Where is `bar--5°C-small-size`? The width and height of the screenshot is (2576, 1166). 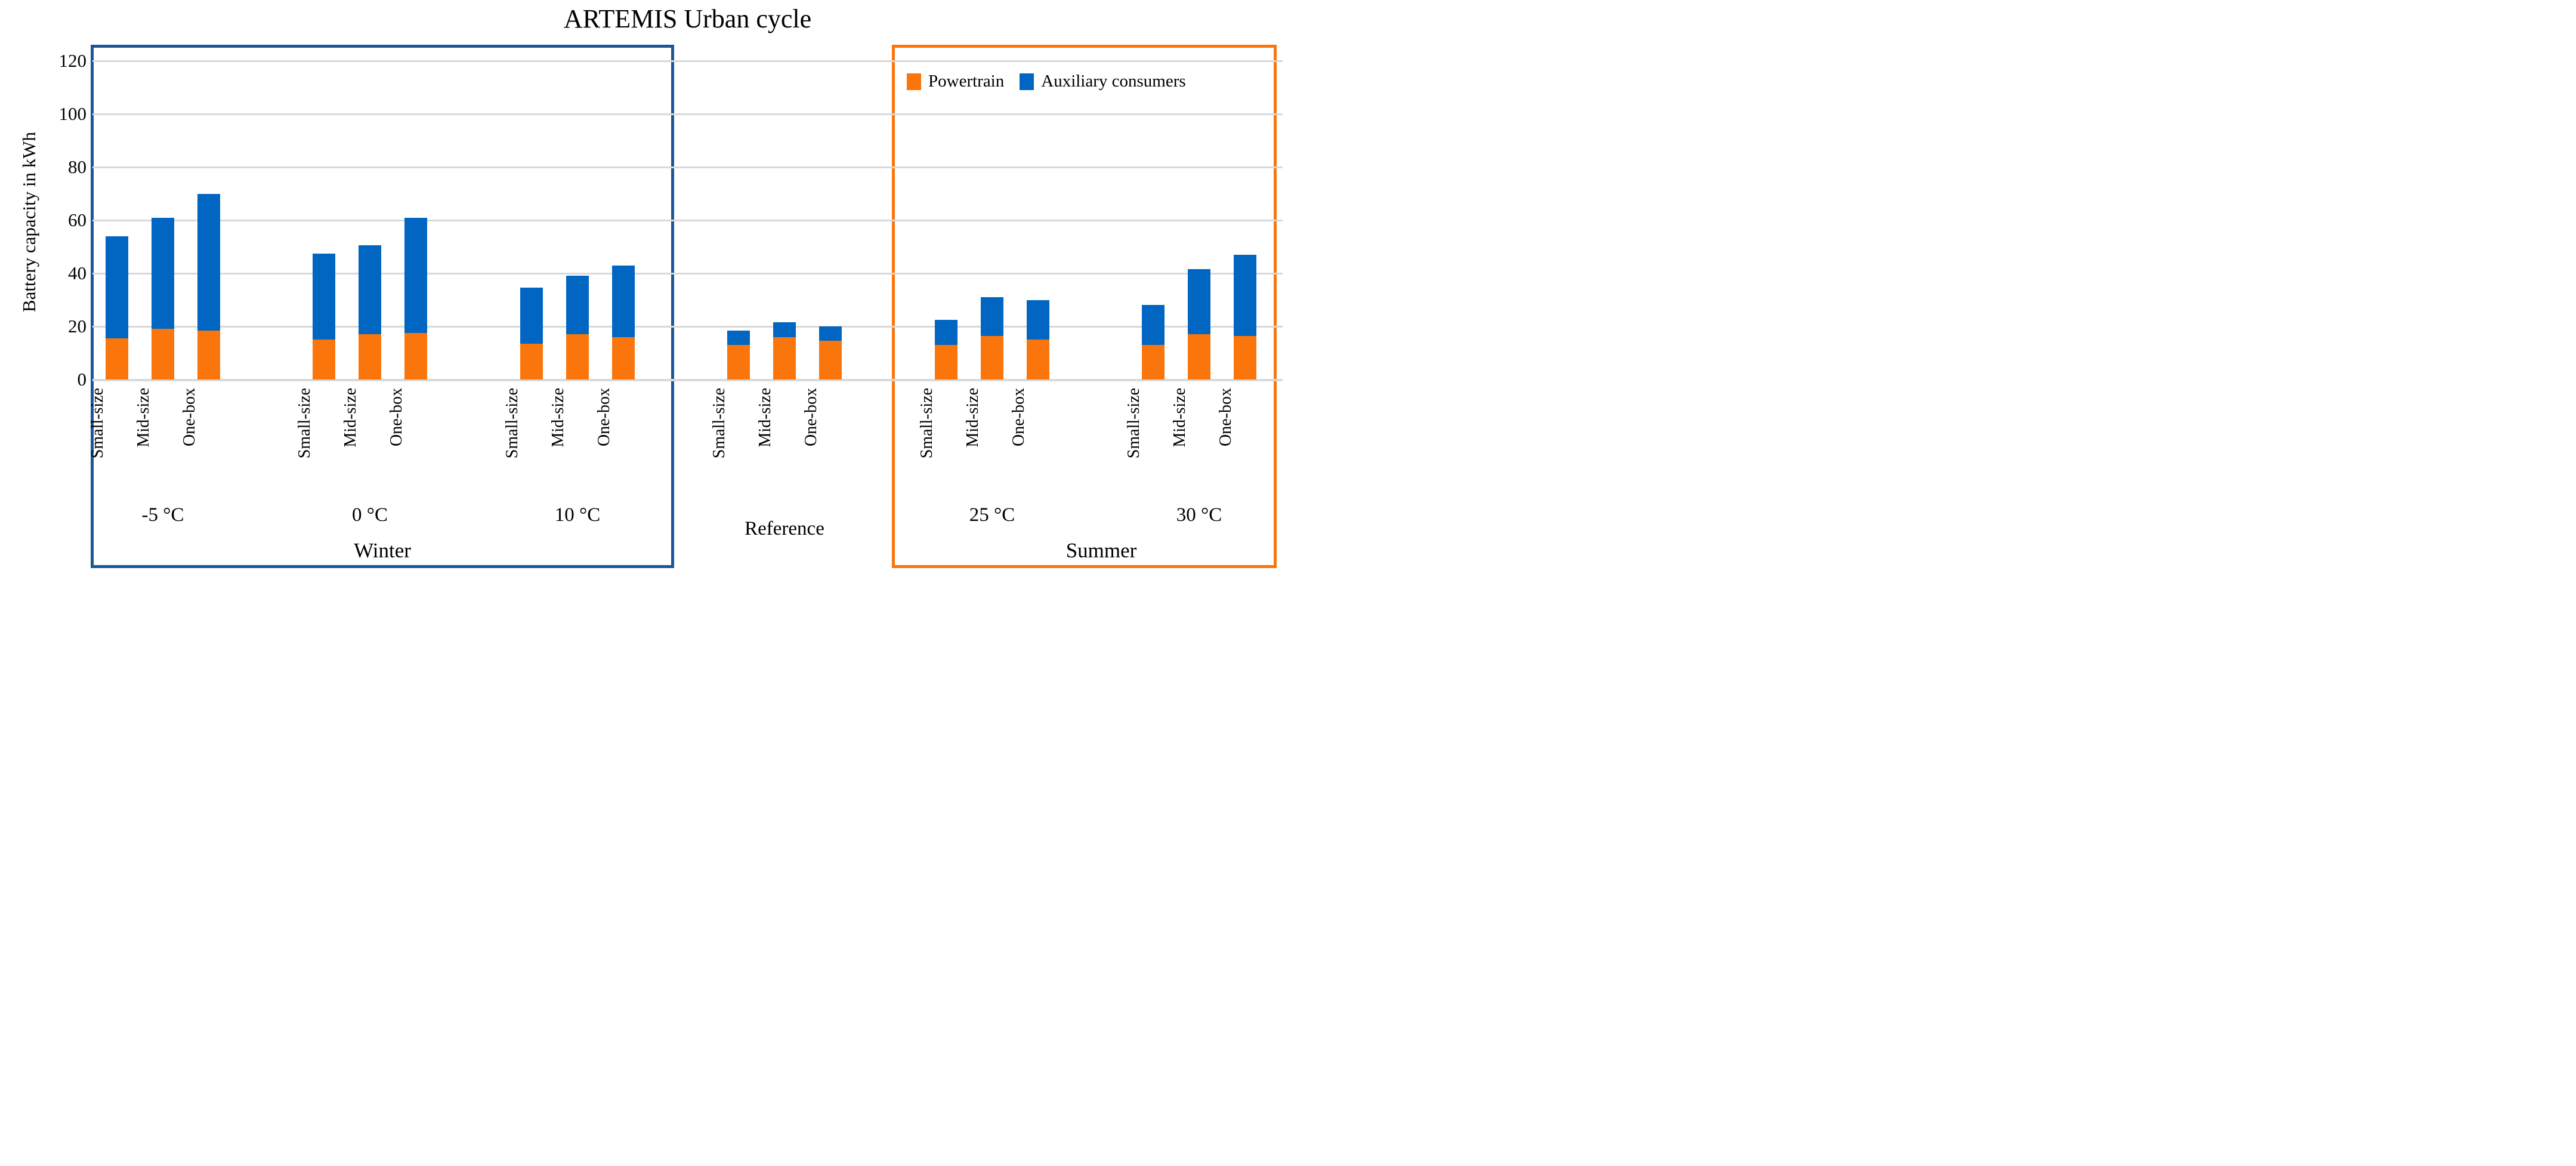 bar--5°C-small-size is located at coordinates (117, 308).